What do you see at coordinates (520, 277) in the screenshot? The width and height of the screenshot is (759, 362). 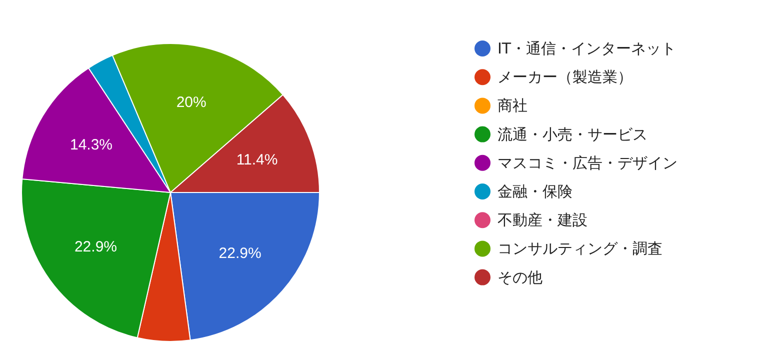 I see `legend-label: その他` at bounding box center [520, 277].